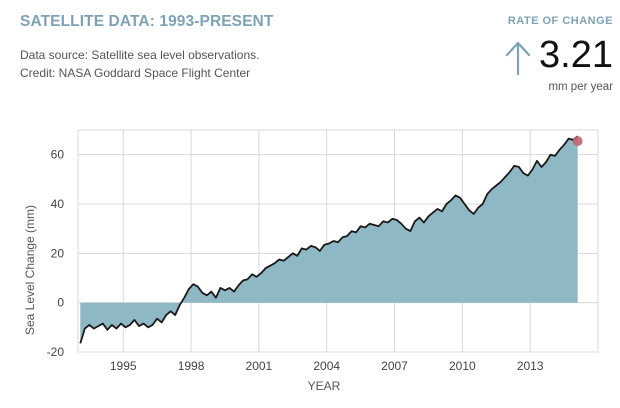 This screenshot has width=620, height=408. I want to click on x-tick-label: 2004, so click(326, 366).